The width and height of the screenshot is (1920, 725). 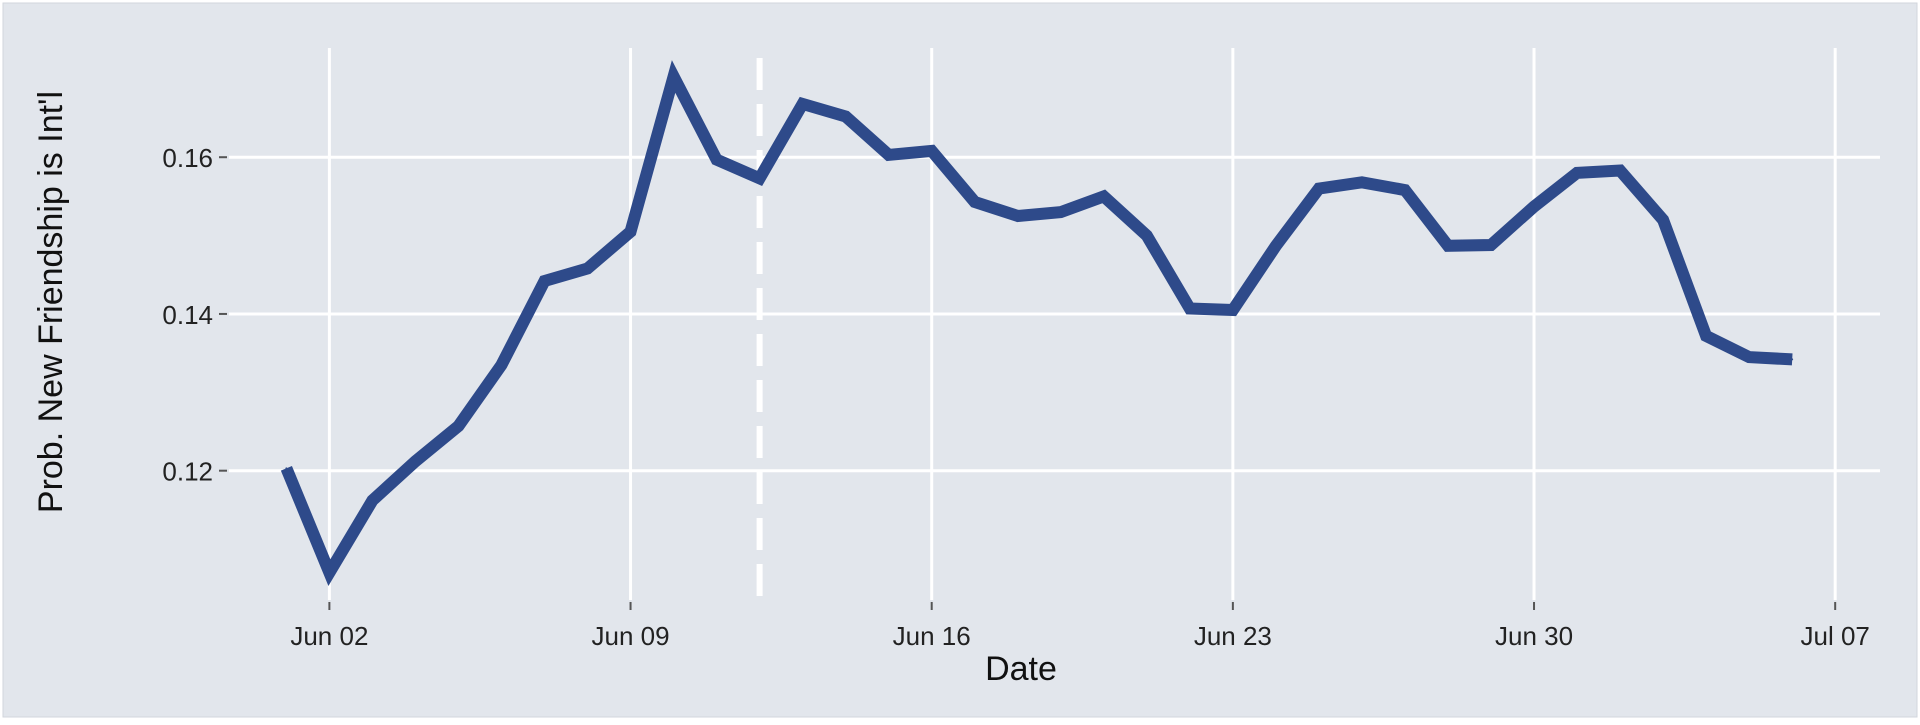 I want to click on y-axis-ticks: 0.12 0.14 0.16, so click(x=194, y=315).